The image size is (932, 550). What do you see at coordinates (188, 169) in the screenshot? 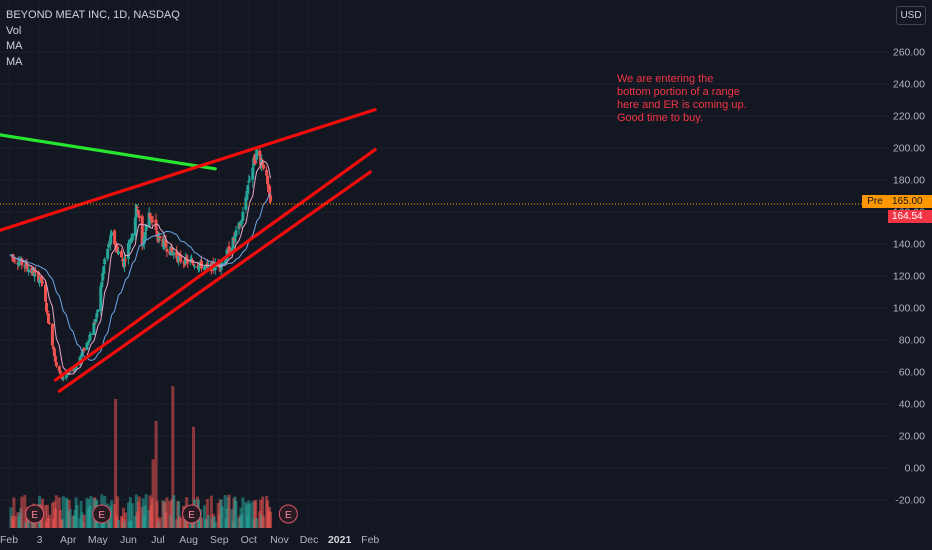
I see `upper-trendline` at bounding box center [188, 169].